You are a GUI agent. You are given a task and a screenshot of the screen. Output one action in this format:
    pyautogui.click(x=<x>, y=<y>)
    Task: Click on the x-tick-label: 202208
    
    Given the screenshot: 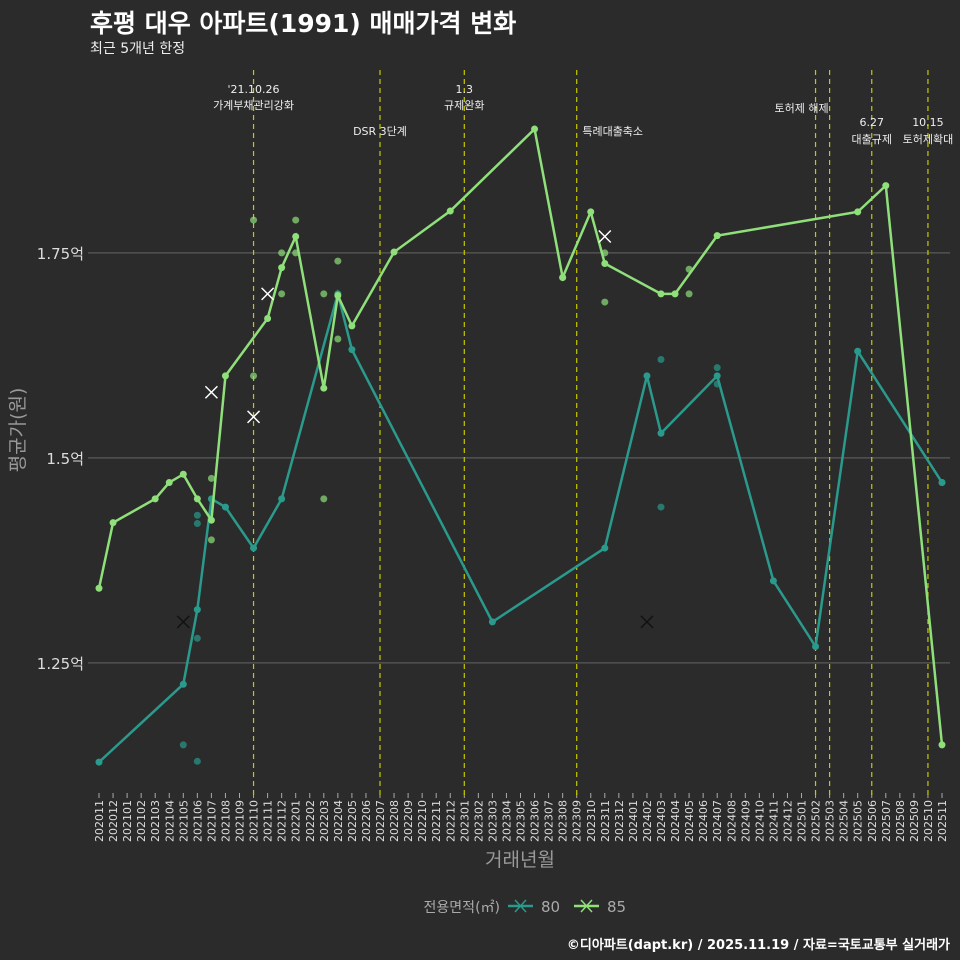 What is the action you would take?
    pyautogui.click(x=394, y=821)
    